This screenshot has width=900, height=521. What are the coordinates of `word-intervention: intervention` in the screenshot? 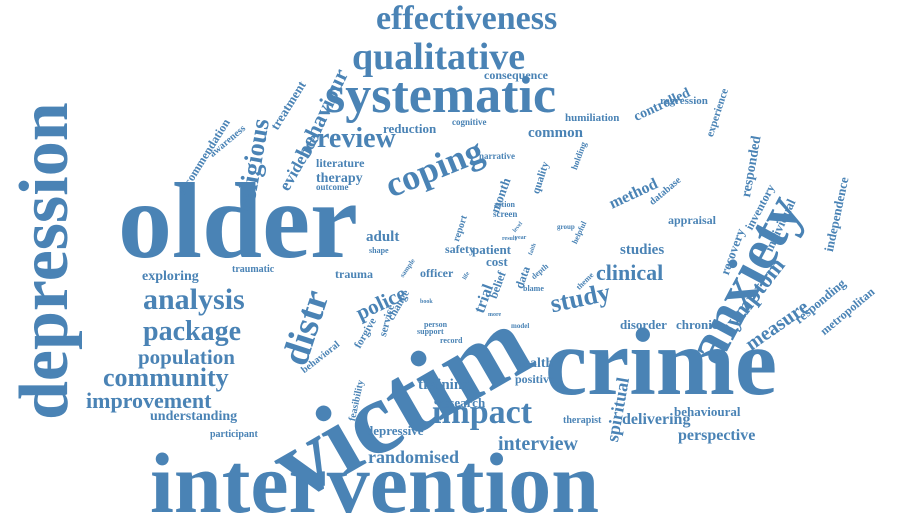 It's located at (375, 478).